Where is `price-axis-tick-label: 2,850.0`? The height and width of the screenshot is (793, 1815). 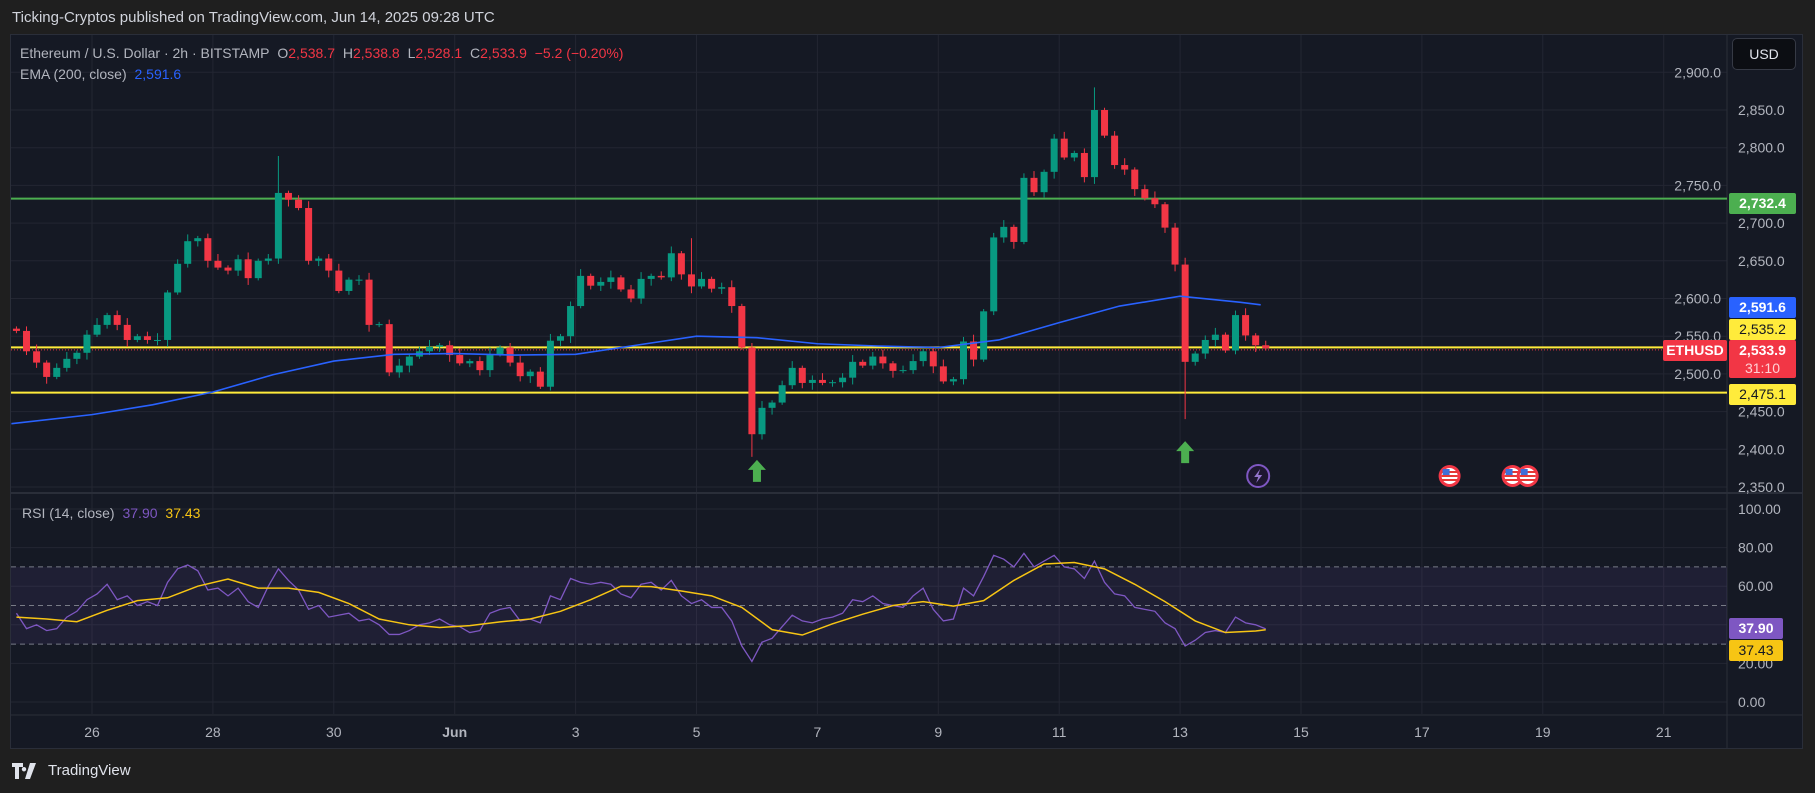
price-axis-tick-label: 2,850.0 is located at coordinates (1761, 110).